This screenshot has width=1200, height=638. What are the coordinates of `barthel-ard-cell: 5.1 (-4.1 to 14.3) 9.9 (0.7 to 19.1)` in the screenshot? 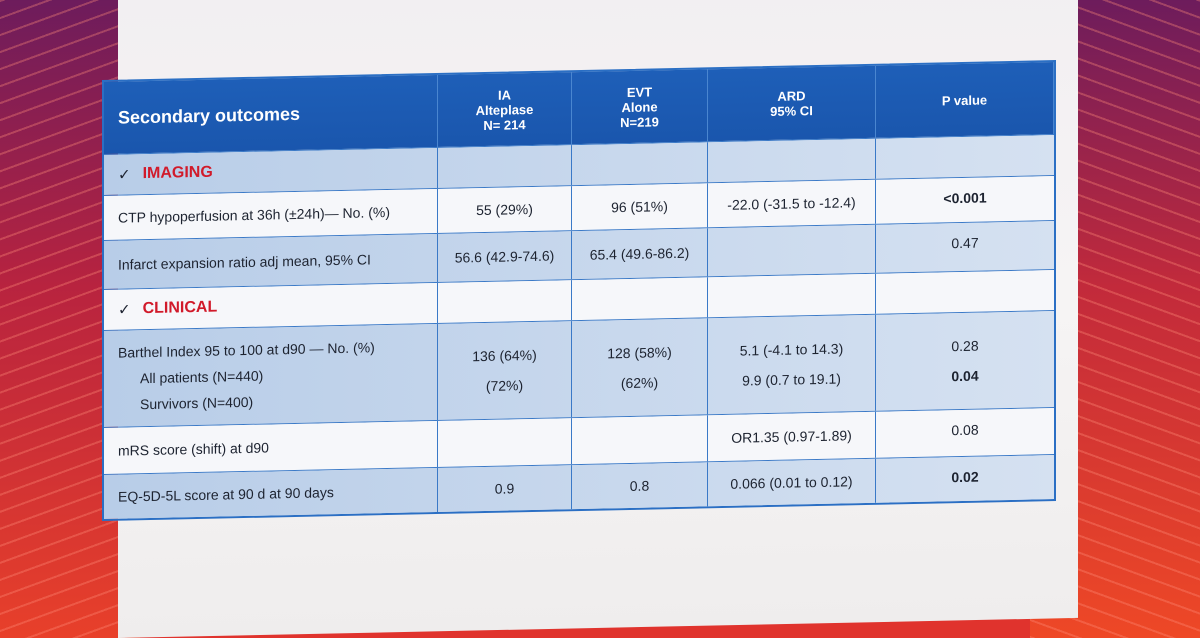 It's located at (792, 364).